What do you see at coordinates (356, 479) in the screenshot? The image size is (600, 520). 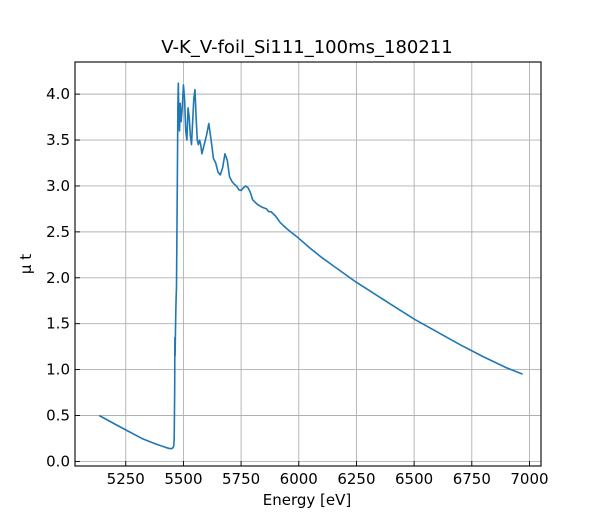 I see `x-tick-label: 6250` at bounding box center [356, 479].